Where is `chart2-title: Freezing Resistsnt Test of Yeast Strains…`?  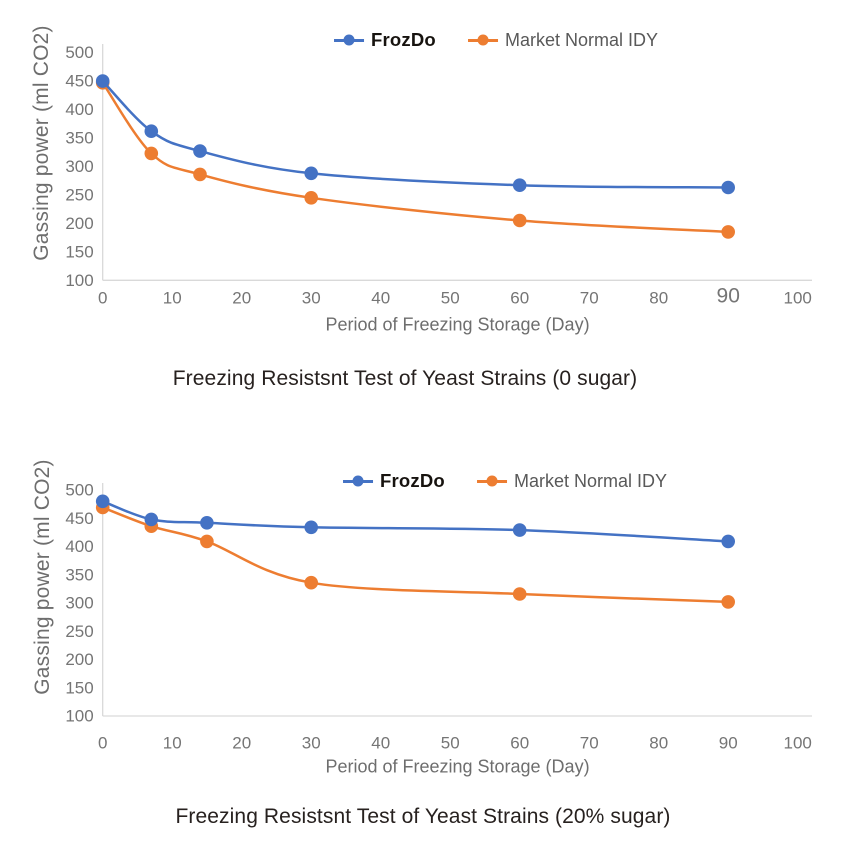
chart2-title: Freezing Resistsnt Test of Yeast Strains… is located at coordinates (423, 816).